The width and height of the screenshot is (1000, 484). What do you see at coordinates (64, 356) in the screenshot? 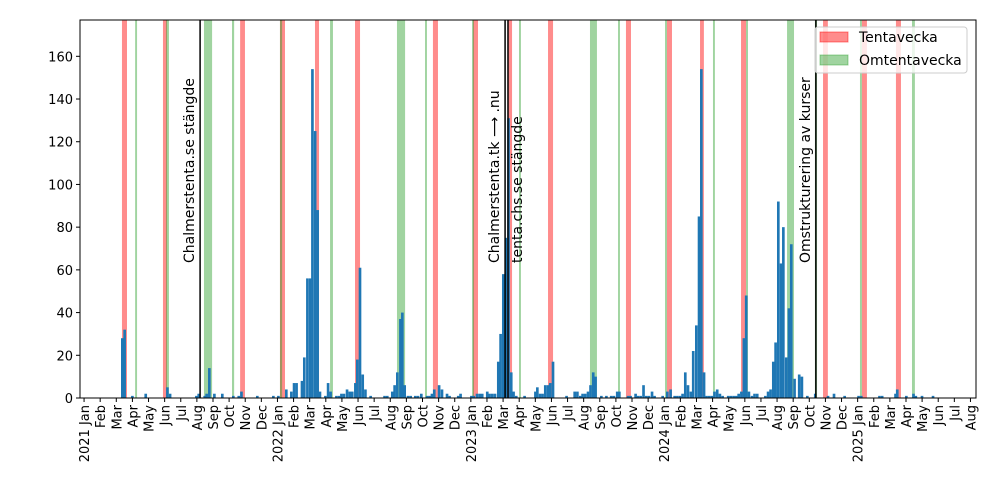
I see `y-tick-label: 20` at bounding box center [64, 356].